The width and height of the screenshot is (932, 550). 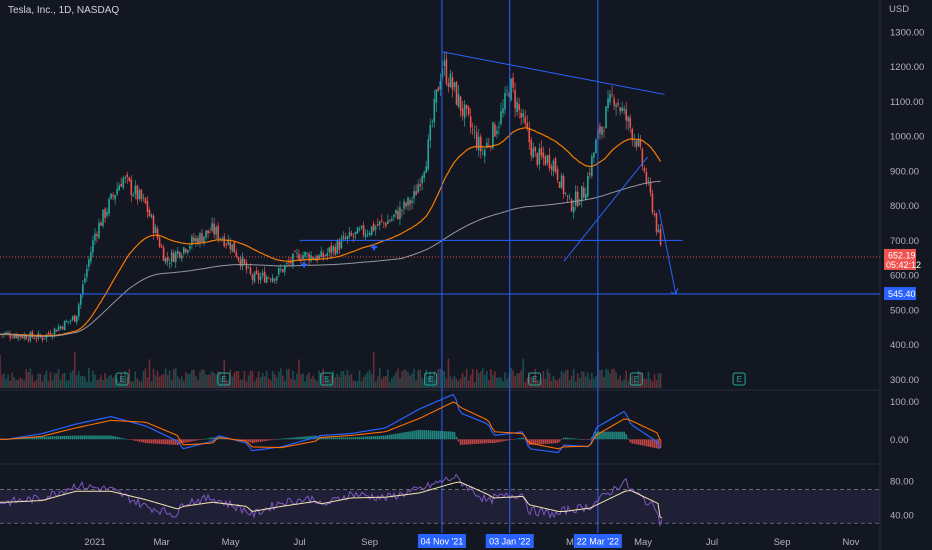 What do you see at coordinates (304, 264) in the screenshot?
I see `cross-marker` at bounding box center [304, 264].